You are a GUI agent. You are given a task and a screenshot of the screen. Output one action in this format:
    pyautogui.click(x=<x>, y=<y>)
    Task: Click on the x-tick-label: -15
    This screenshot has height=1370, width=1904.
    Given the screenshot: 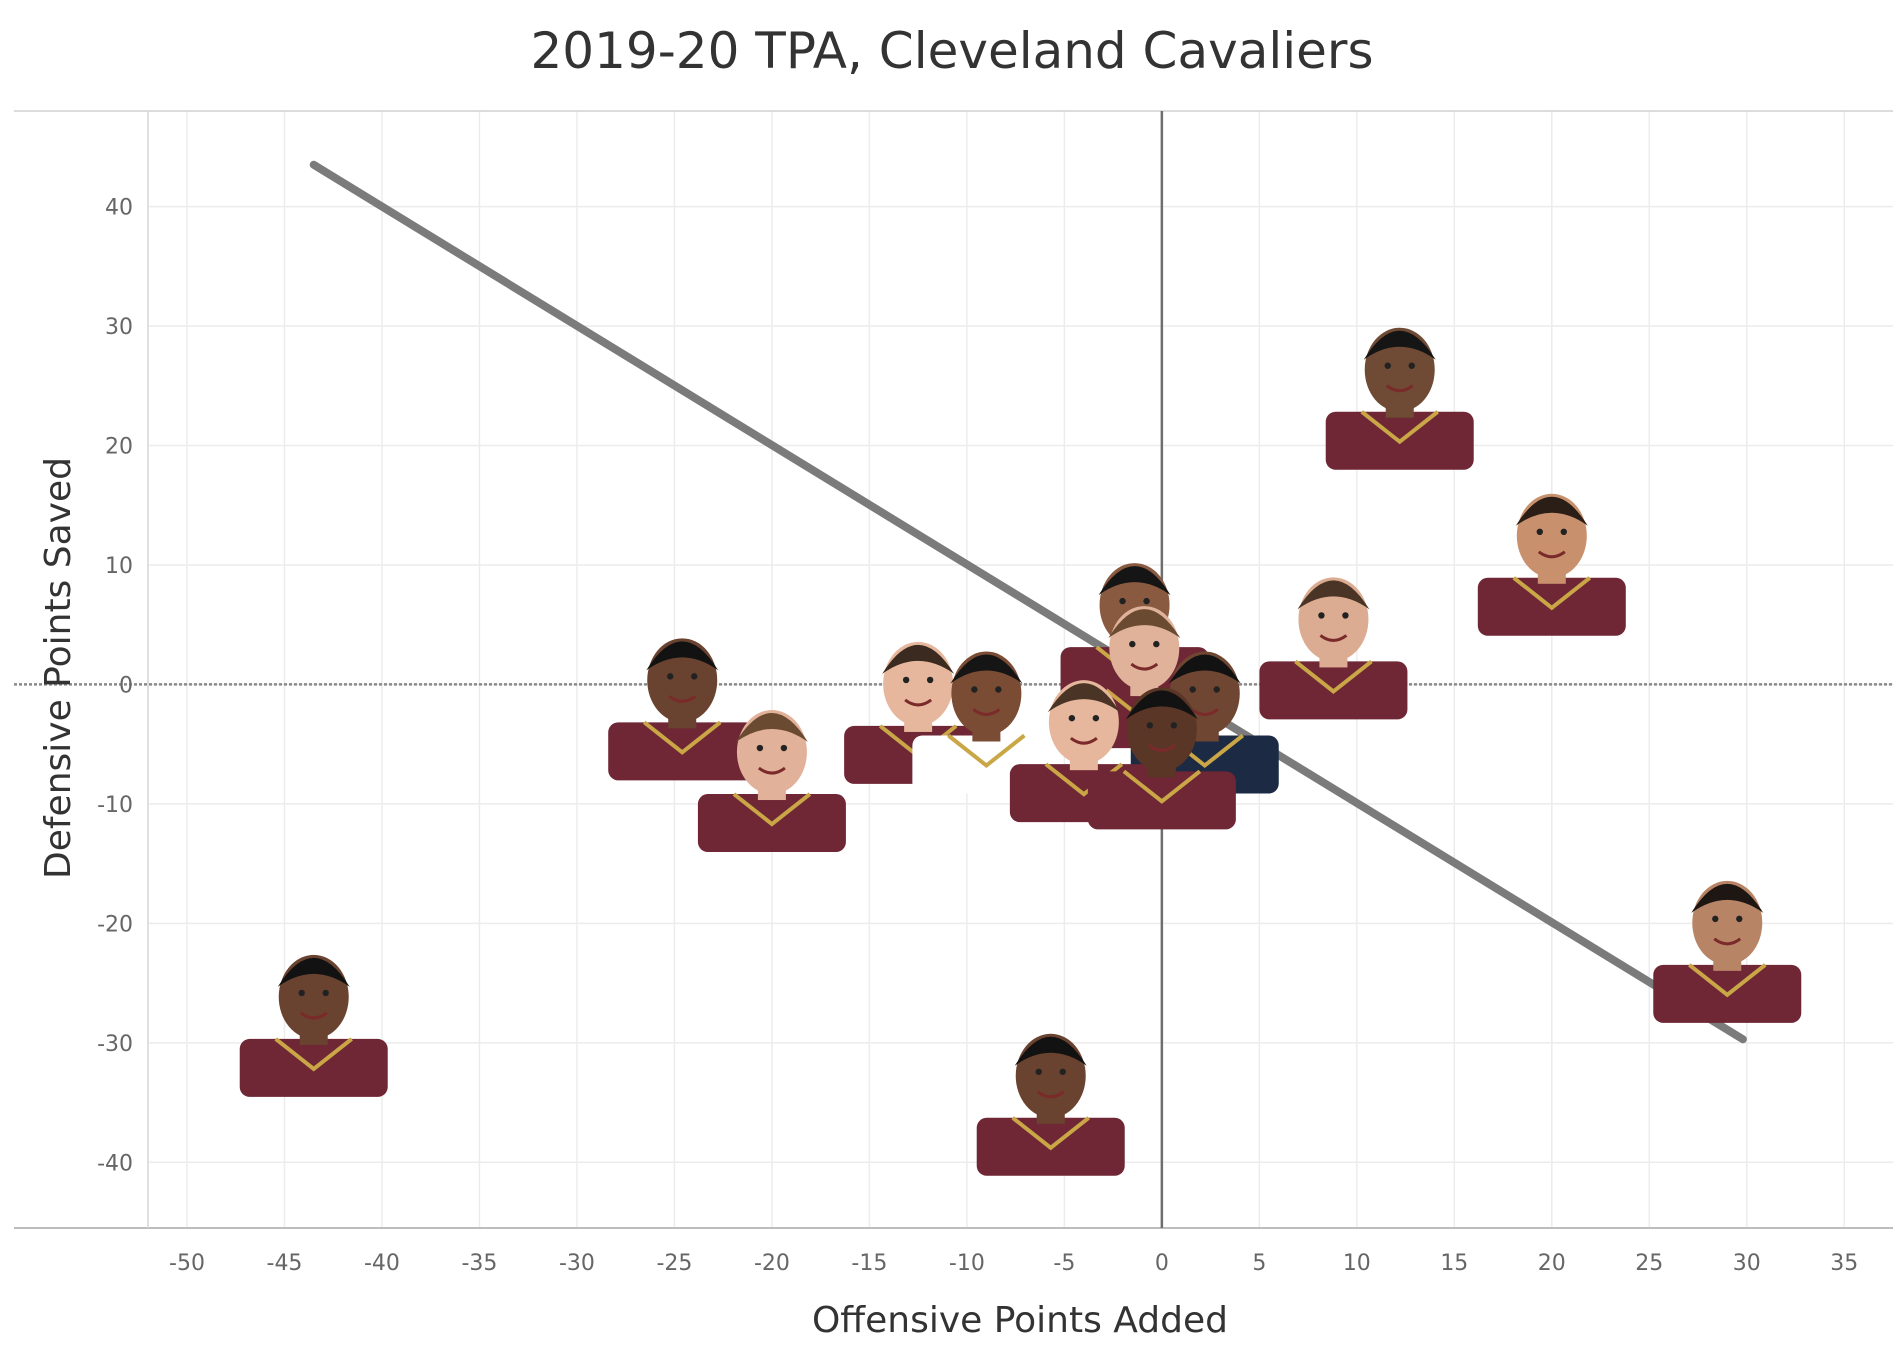 What is the action you would take?
    pyautogui.click(x=869, y=1263)
    